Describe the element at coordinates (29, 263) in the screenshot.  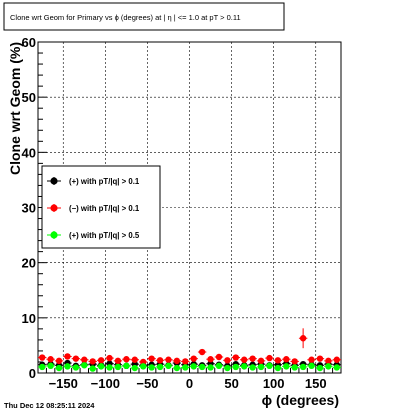
I see `y-tick-label: 20` at that location.